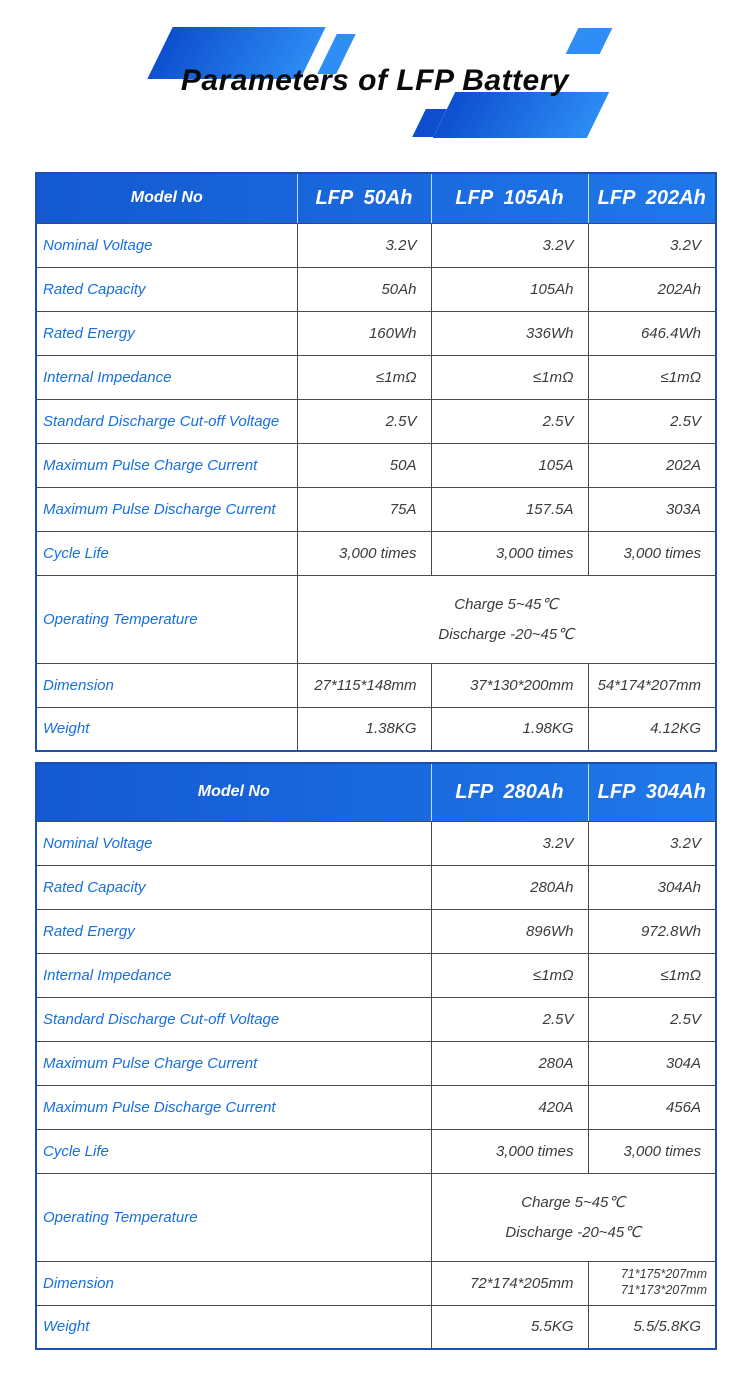 Image resolution: width=750 pixels, height=1386 pixels. I want to click on value-cell: 202A, so click(652, 465).